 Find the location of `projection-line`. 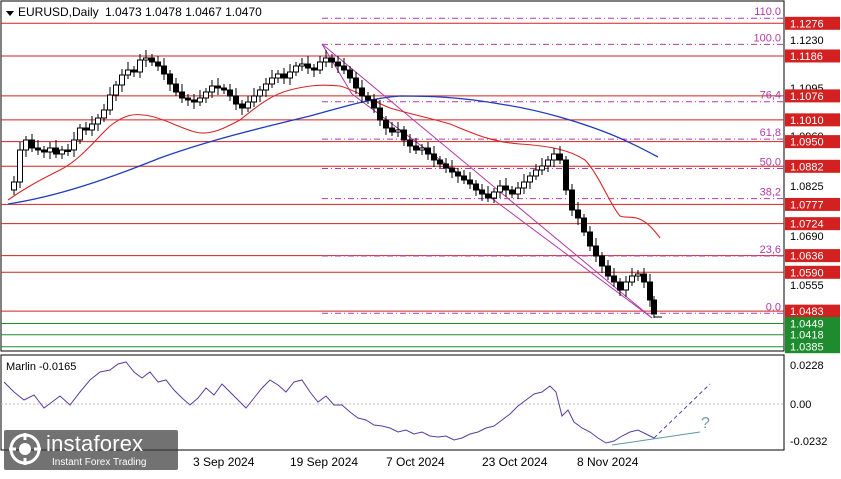

projection-line is located at coordinates (682, 411).